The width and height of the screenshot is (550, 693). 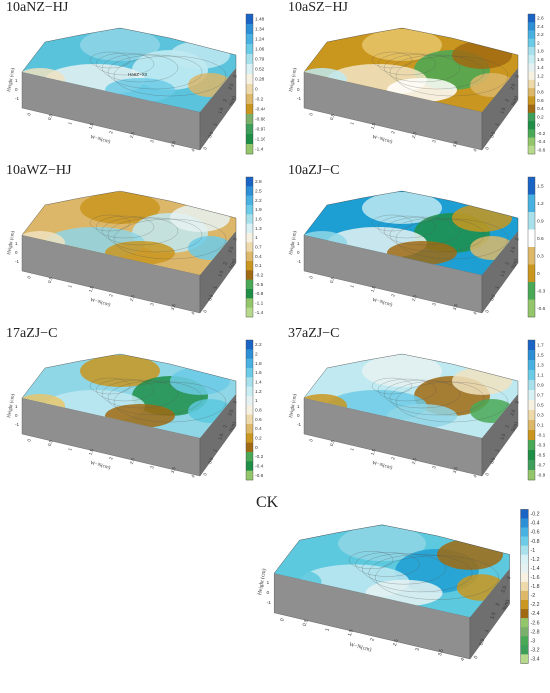 I want to click on colorbar-tick-label: 0.6, so click(x=540, y=101).